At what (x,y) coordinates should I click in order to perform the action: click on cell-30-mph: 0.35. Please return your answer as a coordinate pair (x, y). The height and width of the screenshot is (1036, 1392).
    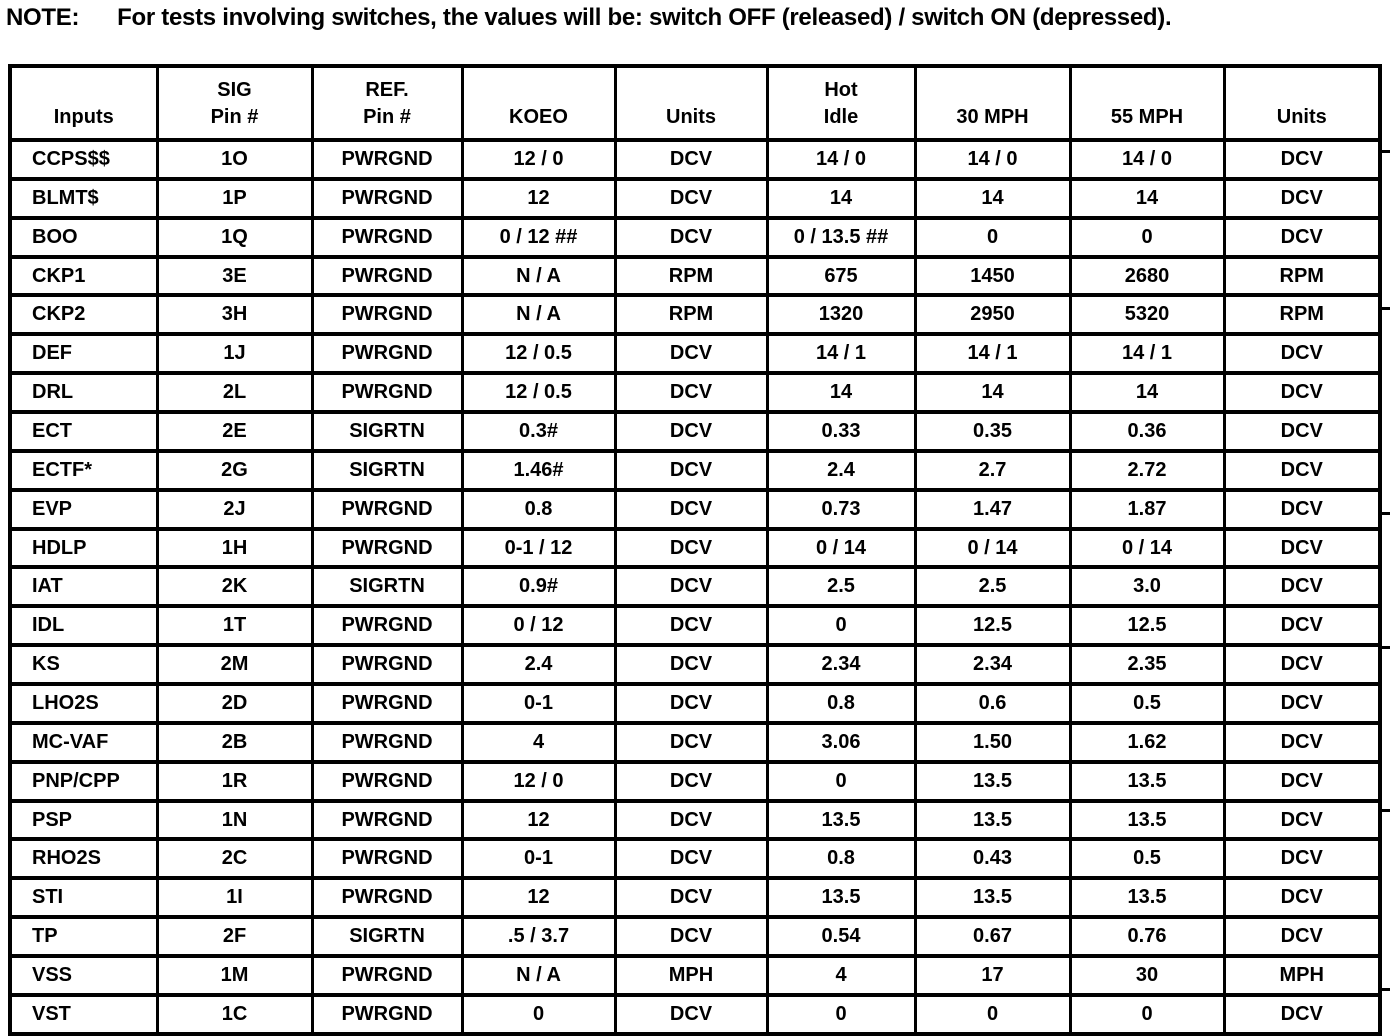
    Looking at the image, I should click on (992, 431).